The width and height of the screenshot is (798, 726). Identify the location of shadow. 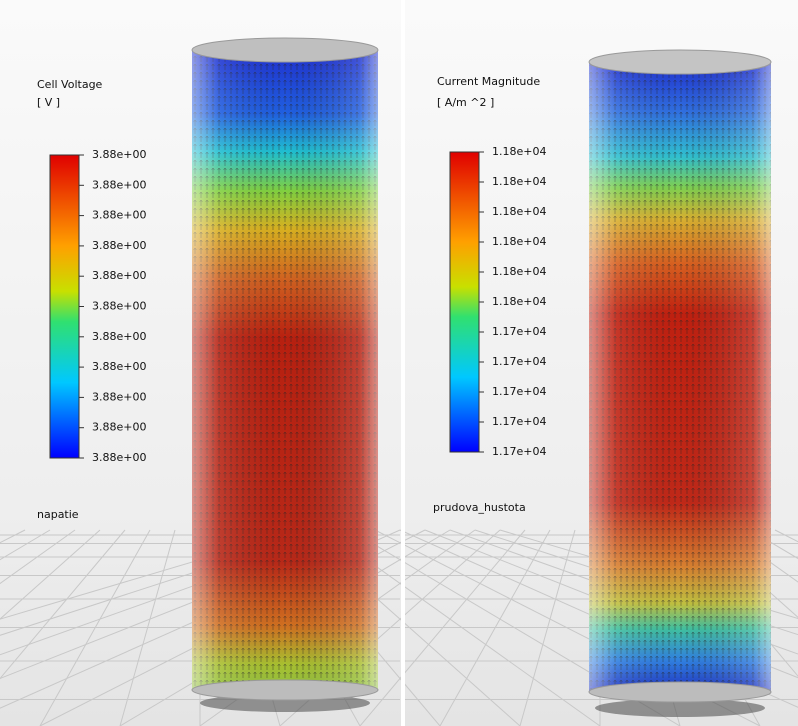
(680, 708).